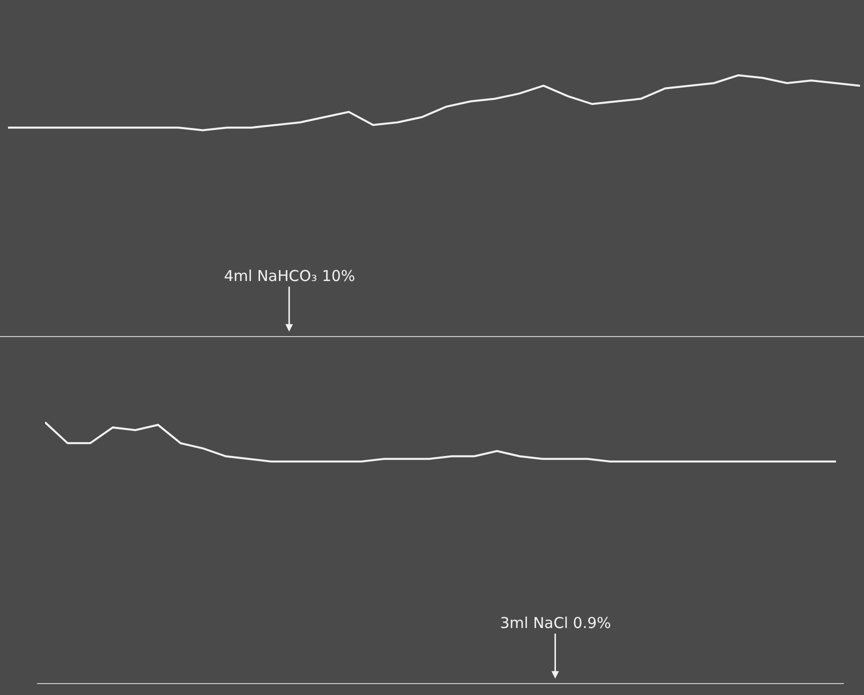 This screenshot has height=695, width=864. What do you see at coordinates (556, 623) in the screenshot?
I see `annotation: 3ml NaCl 0.9%` at bounding box center [556, 623].